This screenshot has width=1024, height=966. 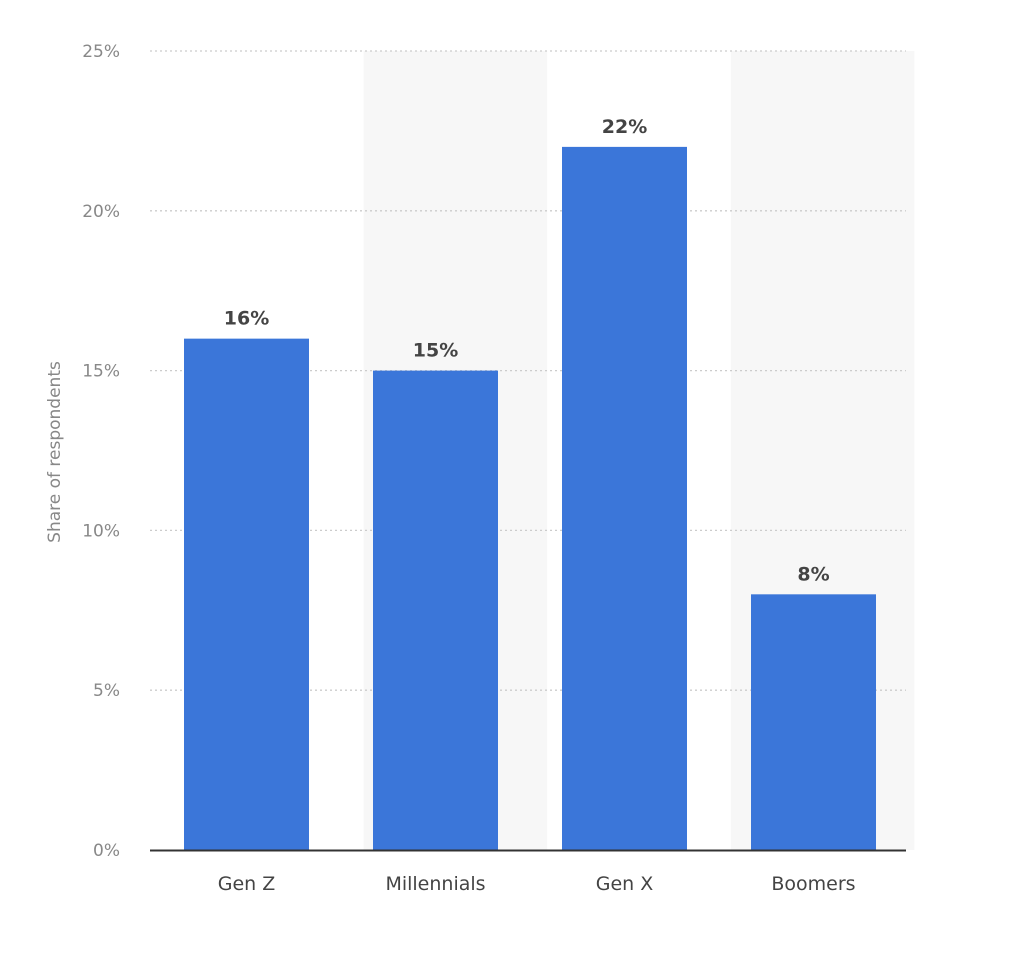 I want to click on data-label: 22%, so click(x=624, y=127).